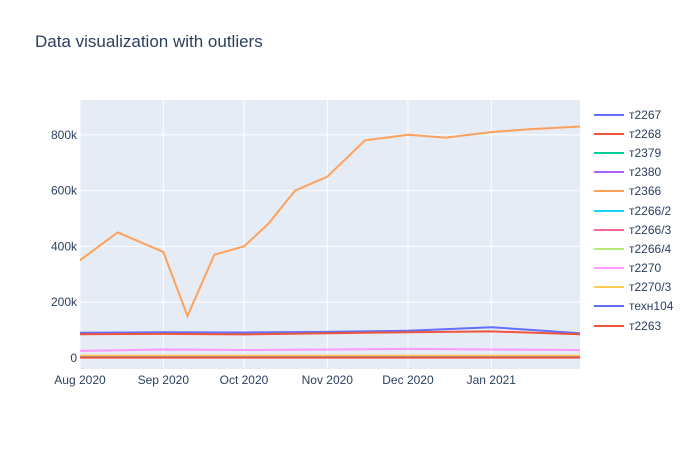  I want to click on legend-label: т2268, so click(645, 134).